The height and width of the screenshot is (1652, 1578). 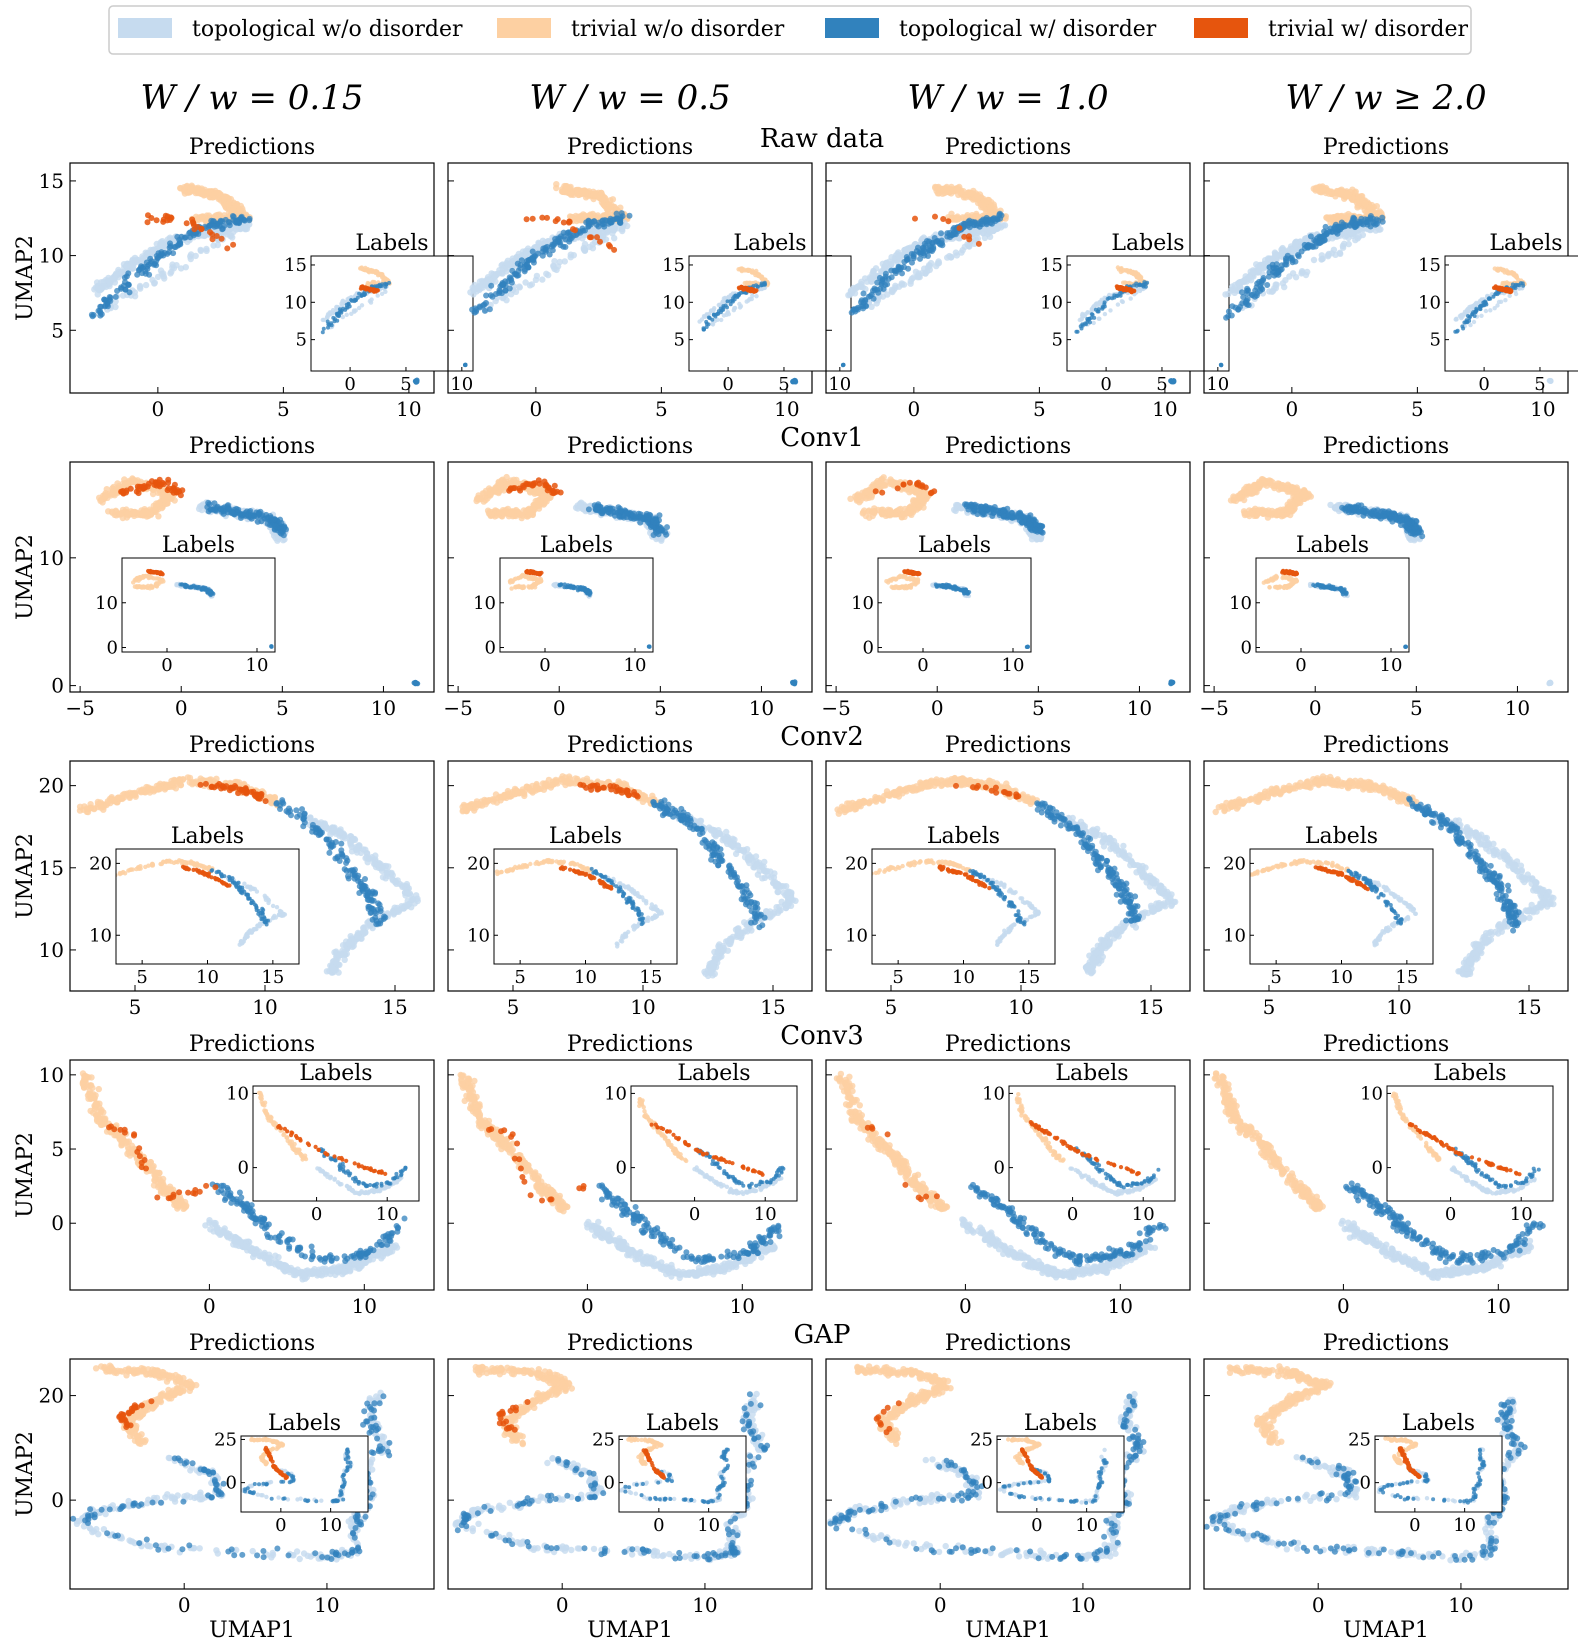 I want to click on inset-x-tick-label: 10, so click(x=461, y=384).